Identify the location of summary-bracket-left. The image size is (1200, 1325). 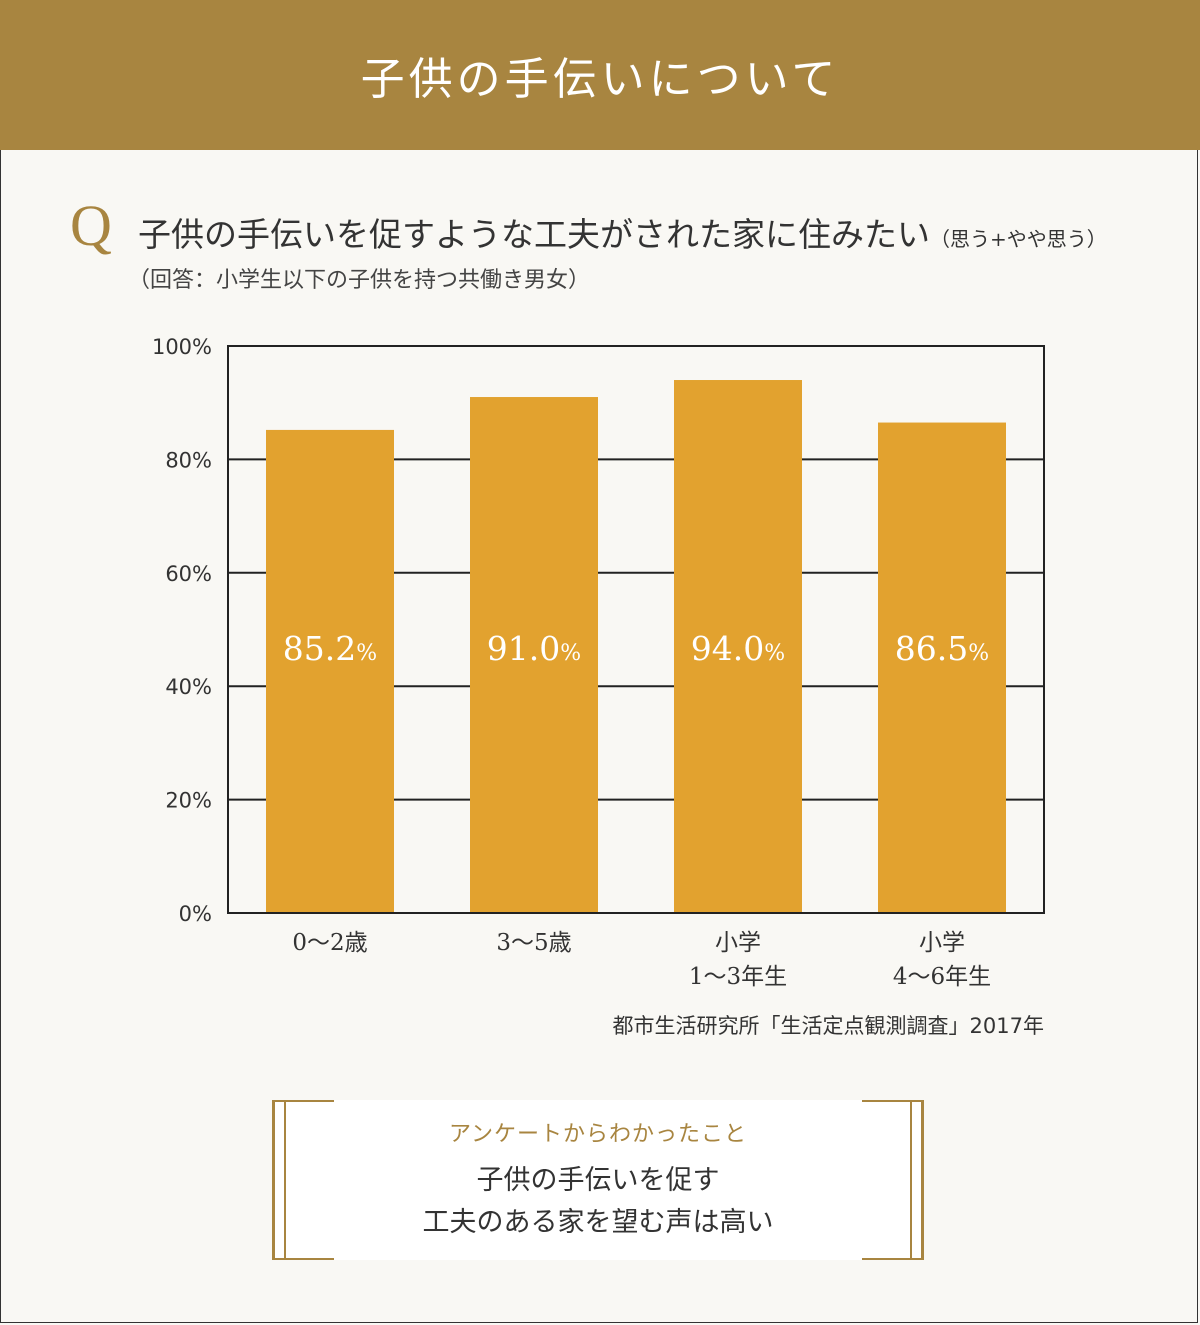
(303, 1180).